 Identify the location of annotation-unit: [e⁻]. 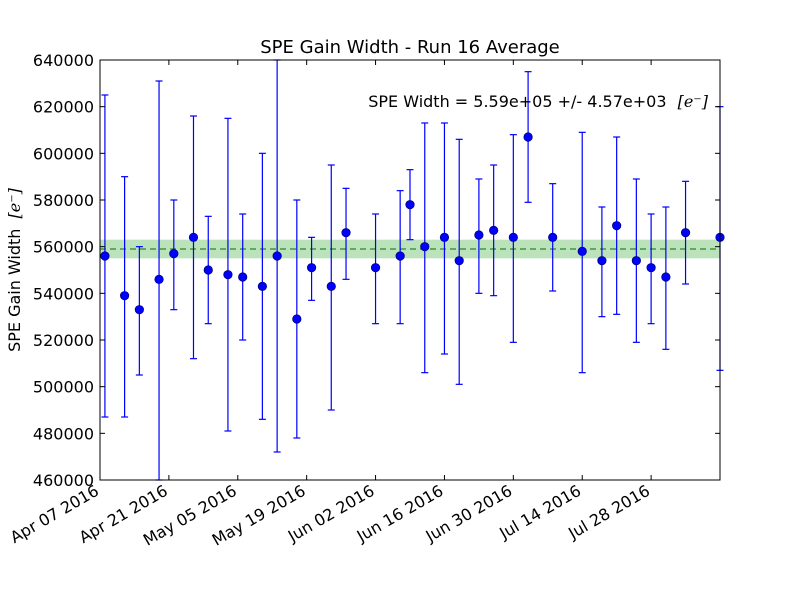
(693, 101).